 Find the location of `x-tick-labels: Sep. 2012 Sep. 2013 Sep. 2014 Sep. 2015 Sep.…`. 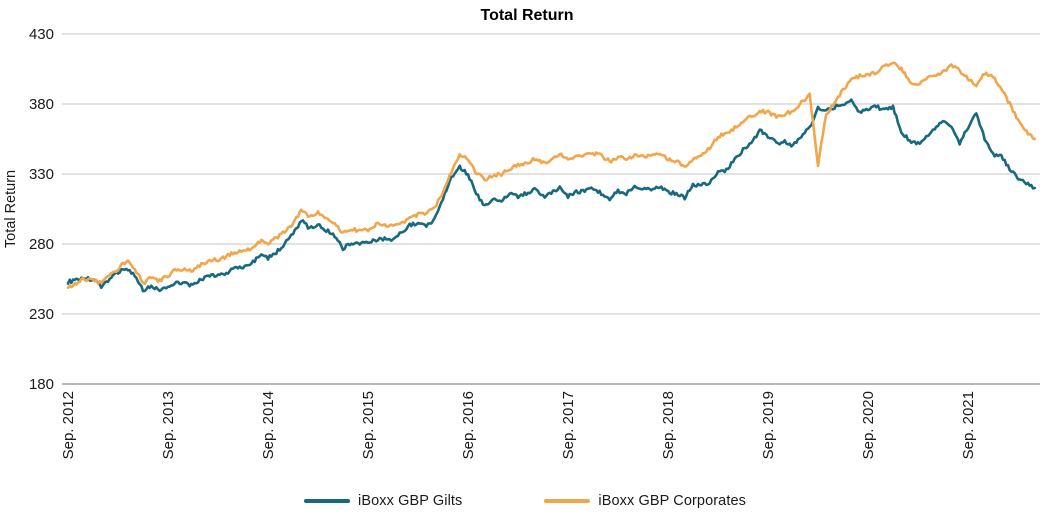

x-tick-labels: Sep. 2012 Sep. 2013 Sep. 2014 Sep. 2015 Sep.… is located at coordinates (518, 425).